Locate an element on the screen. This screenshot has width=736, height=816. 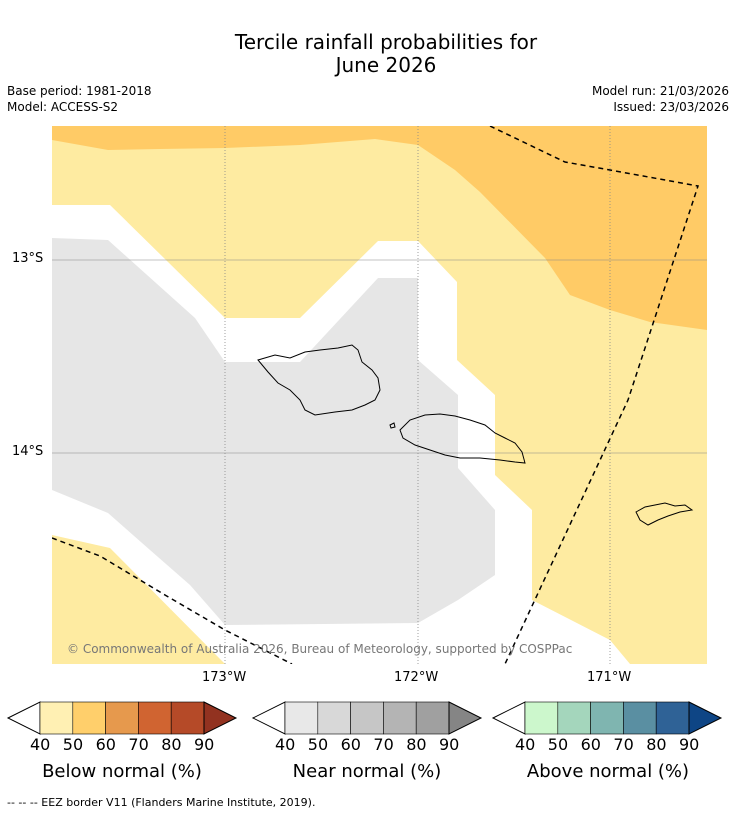
base-period: Base period: 1981-2018 is located at coordinates (79, 91).